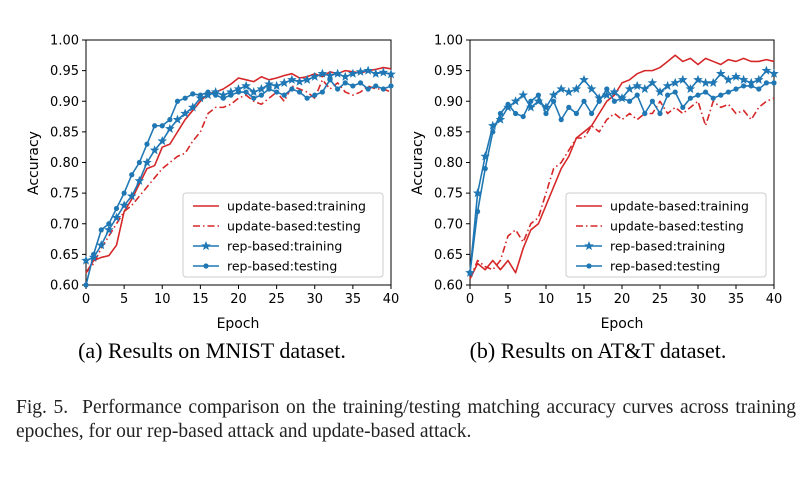 Image resolution: width=808 pixels, height=483 pixels. What do you see at coordinates (34, 163) in the screenshot?
I see `y-axis-label: Accuracy` at bounding box center [34, 163].